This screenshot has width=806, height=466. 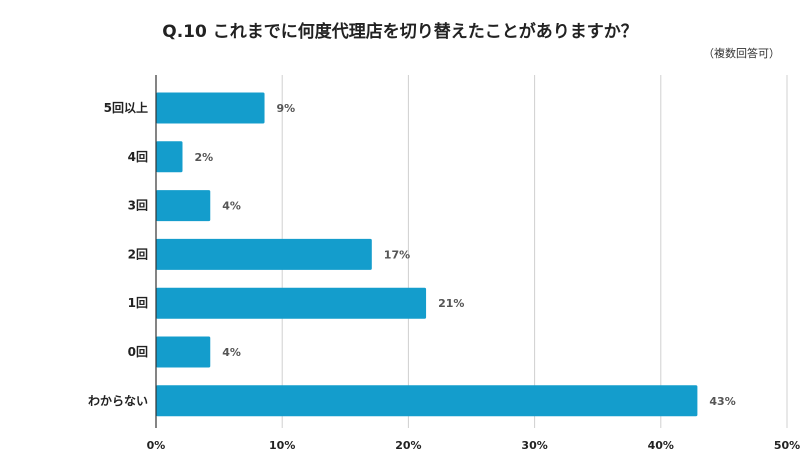 What do you see at coordinates (126, 107) in the screenshot?
I see `category-label: 5回以上` at bounding box center [126, 107].